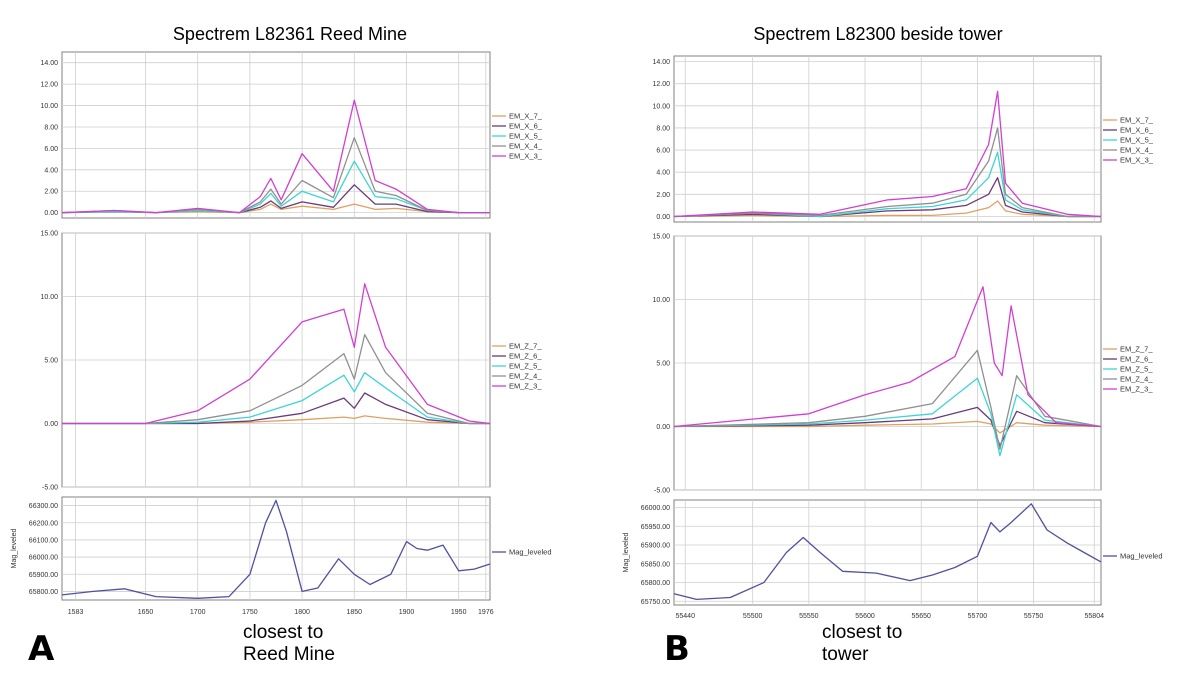 This screenshot has width=1200, height=680. I want to click on annotation-closest-reed-line2: Reed Mine, so click(289, 654).